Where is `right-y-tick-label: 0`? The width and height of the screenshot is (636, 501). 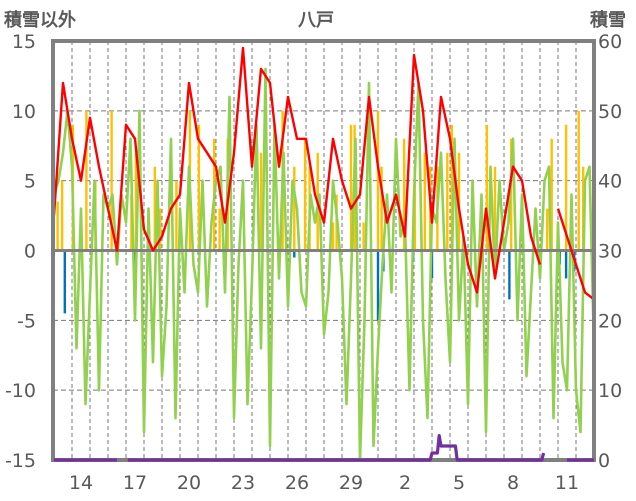
right-y-tick-label: 0 is located at coordinates (604, 461).